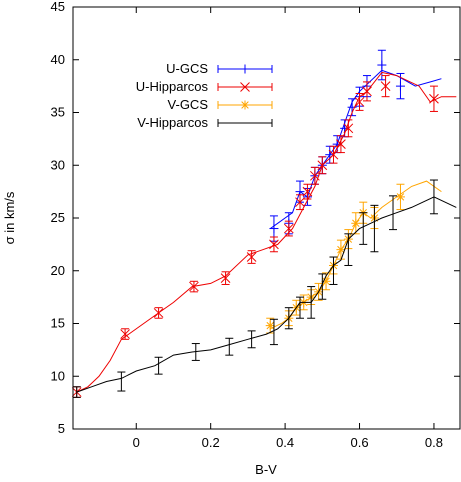  What do you see at coordinates (359, 442) in the screenshot?
I see `x-tick-label: 0.6` at bounding box center [359, 442].